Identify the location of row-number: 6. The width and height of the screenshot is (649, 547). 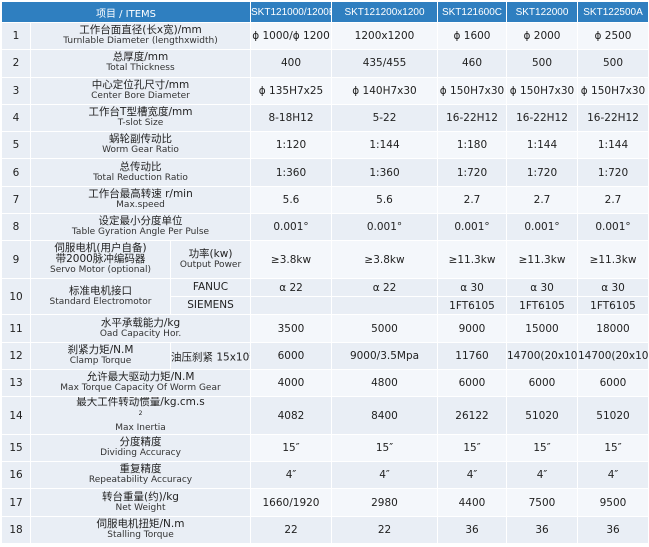
(16, 172).